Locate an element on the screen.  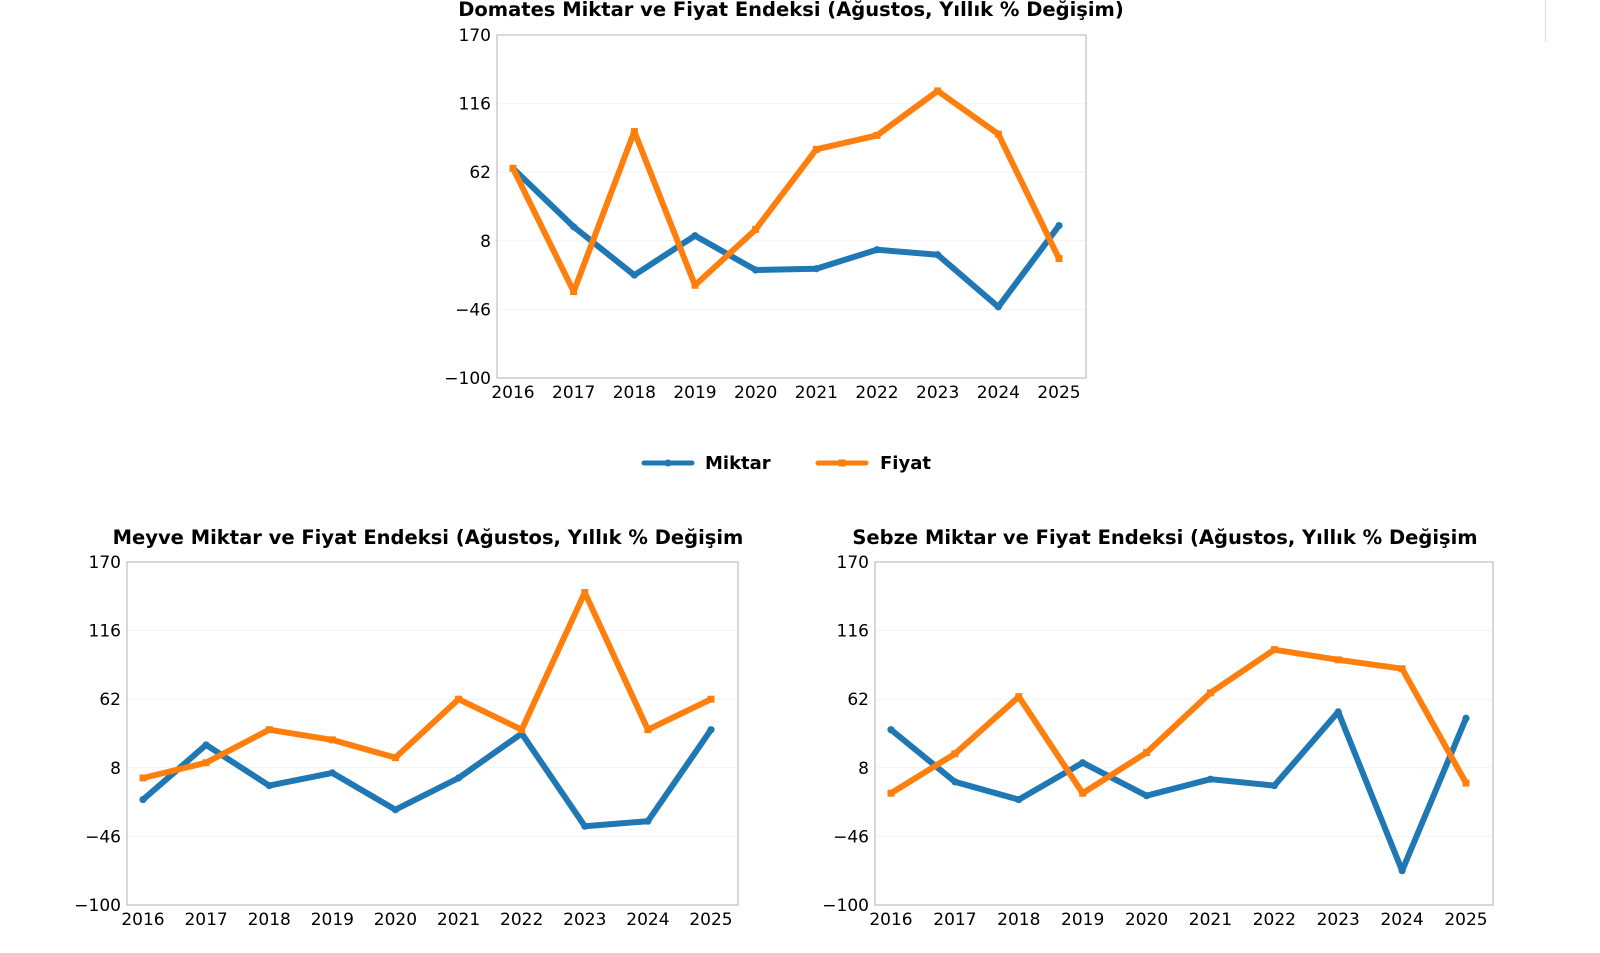
page-edge-line is located at coordinates (1545, 21).